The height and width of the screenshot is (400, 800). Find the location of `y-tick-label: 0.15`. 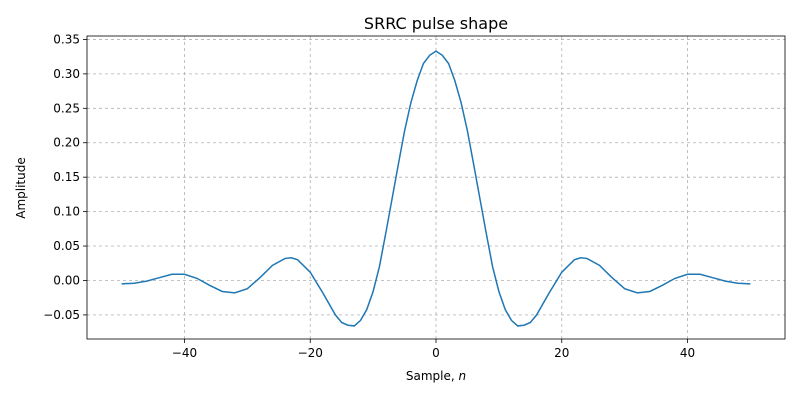

y-tick-label: 0.15 is located at coordinates (66, 177).